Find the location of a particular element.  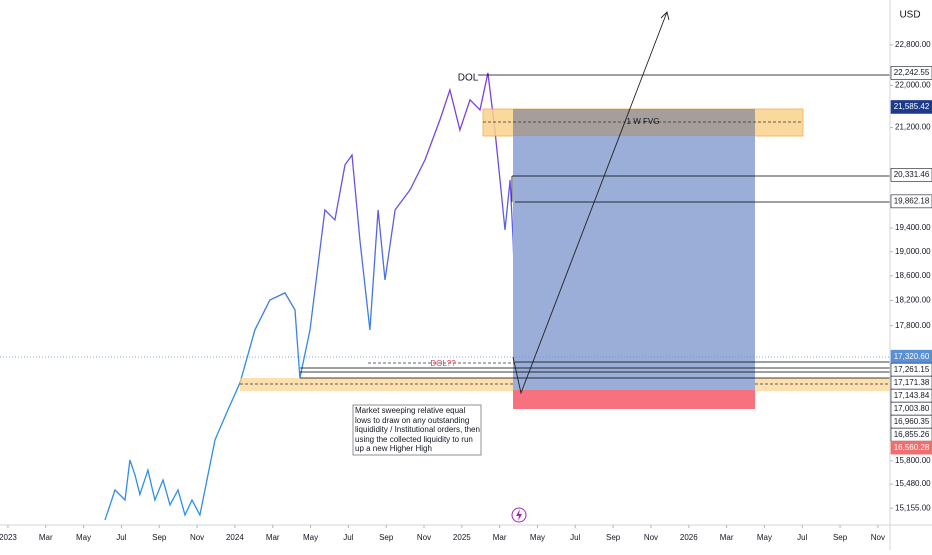

x-tick-label: 2025 is located at coordinates (462, 537).